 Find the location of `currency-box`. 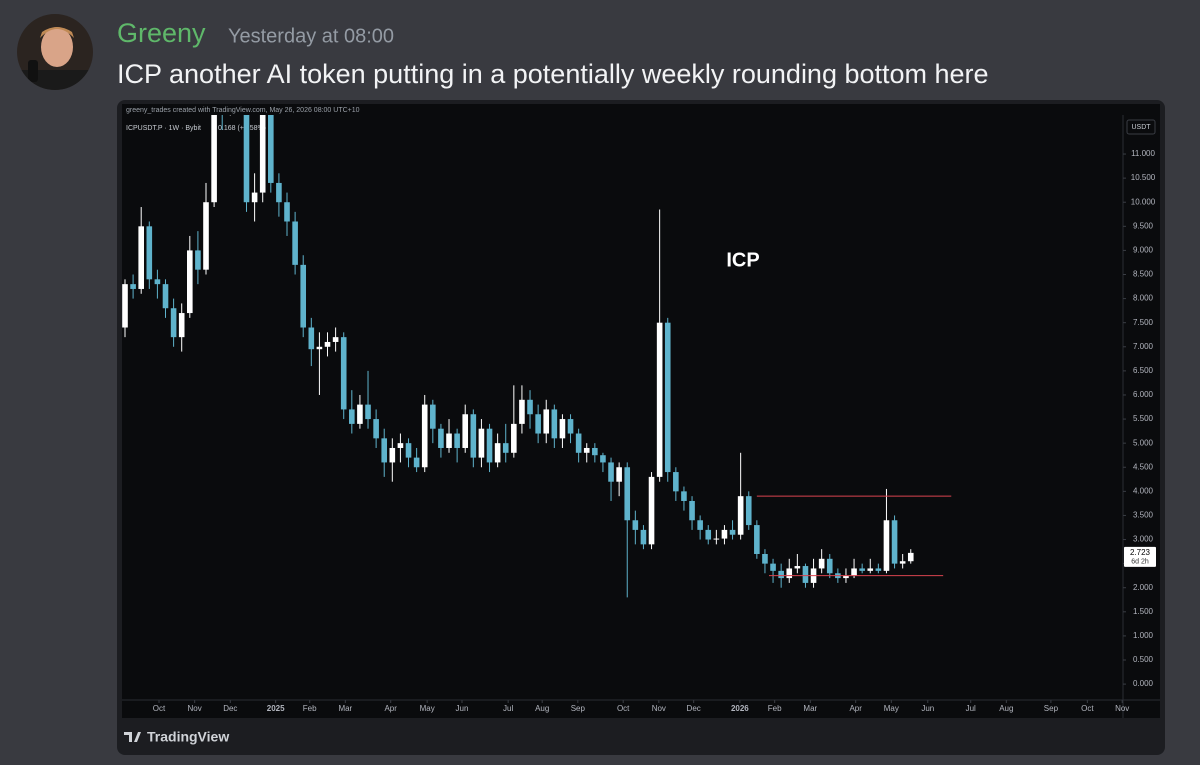

currency-box is located at coordinates (1141, 127).